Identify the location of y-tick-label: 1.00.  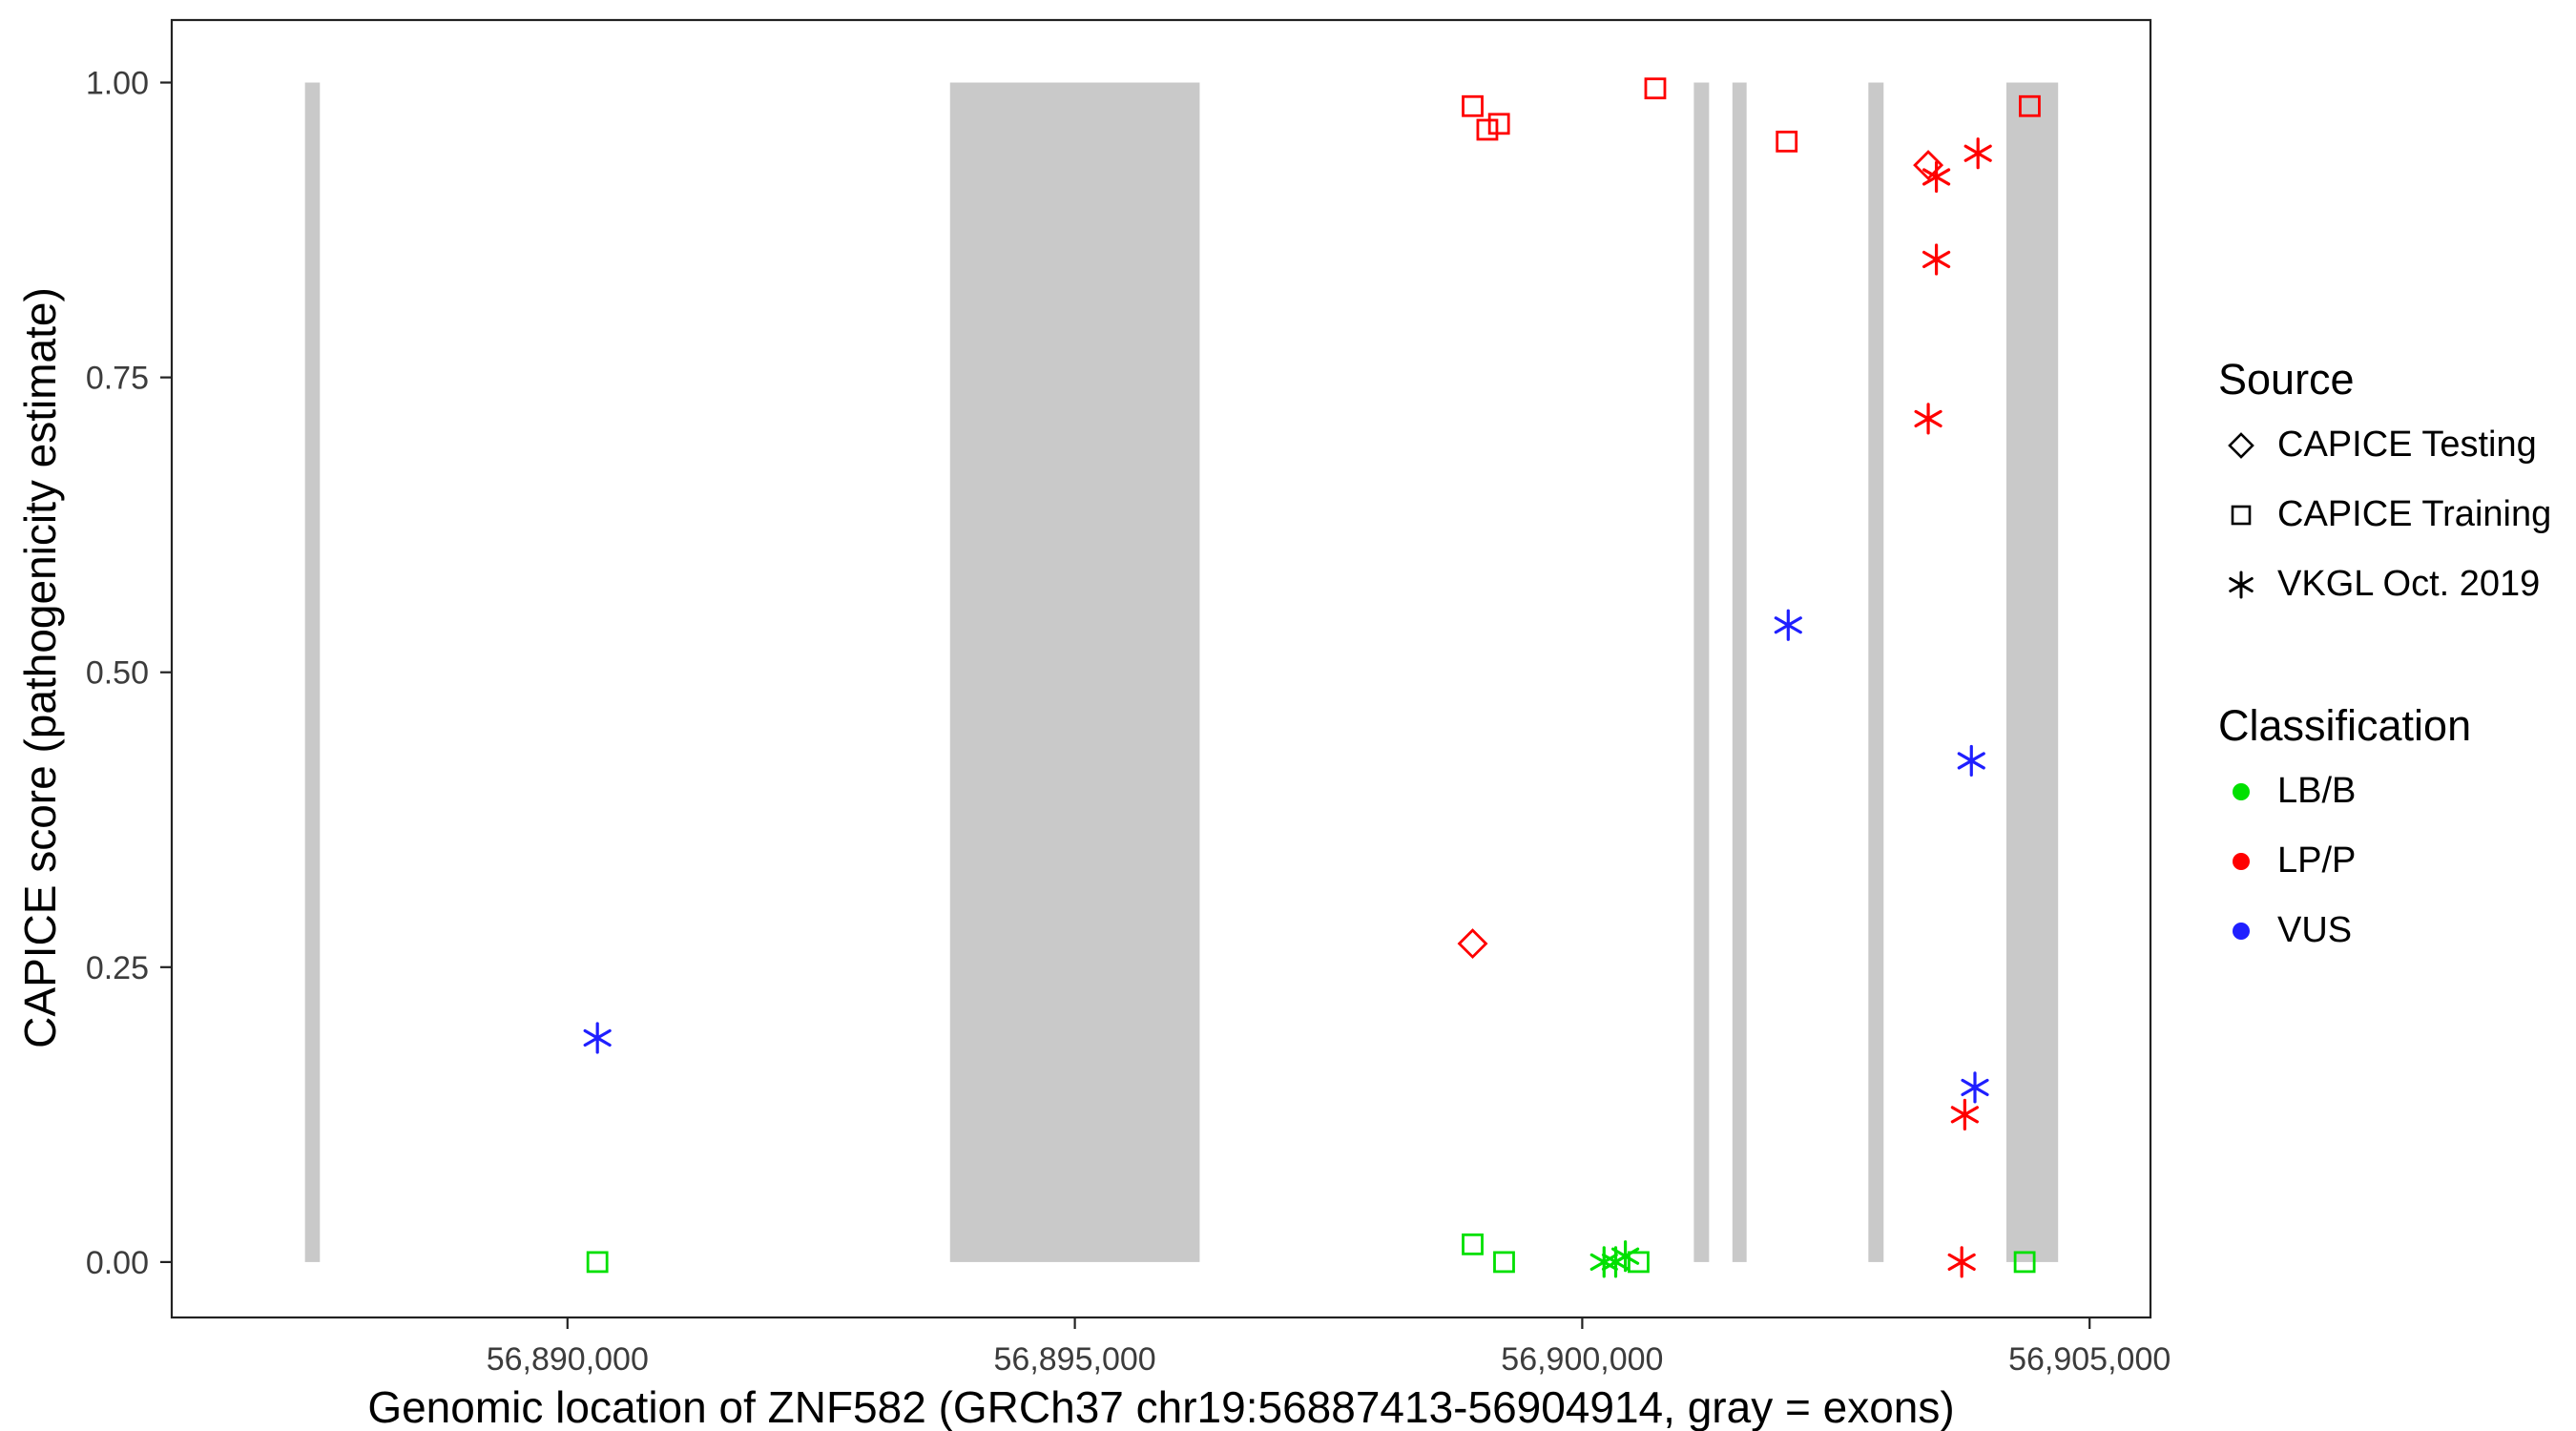
(117, 84).